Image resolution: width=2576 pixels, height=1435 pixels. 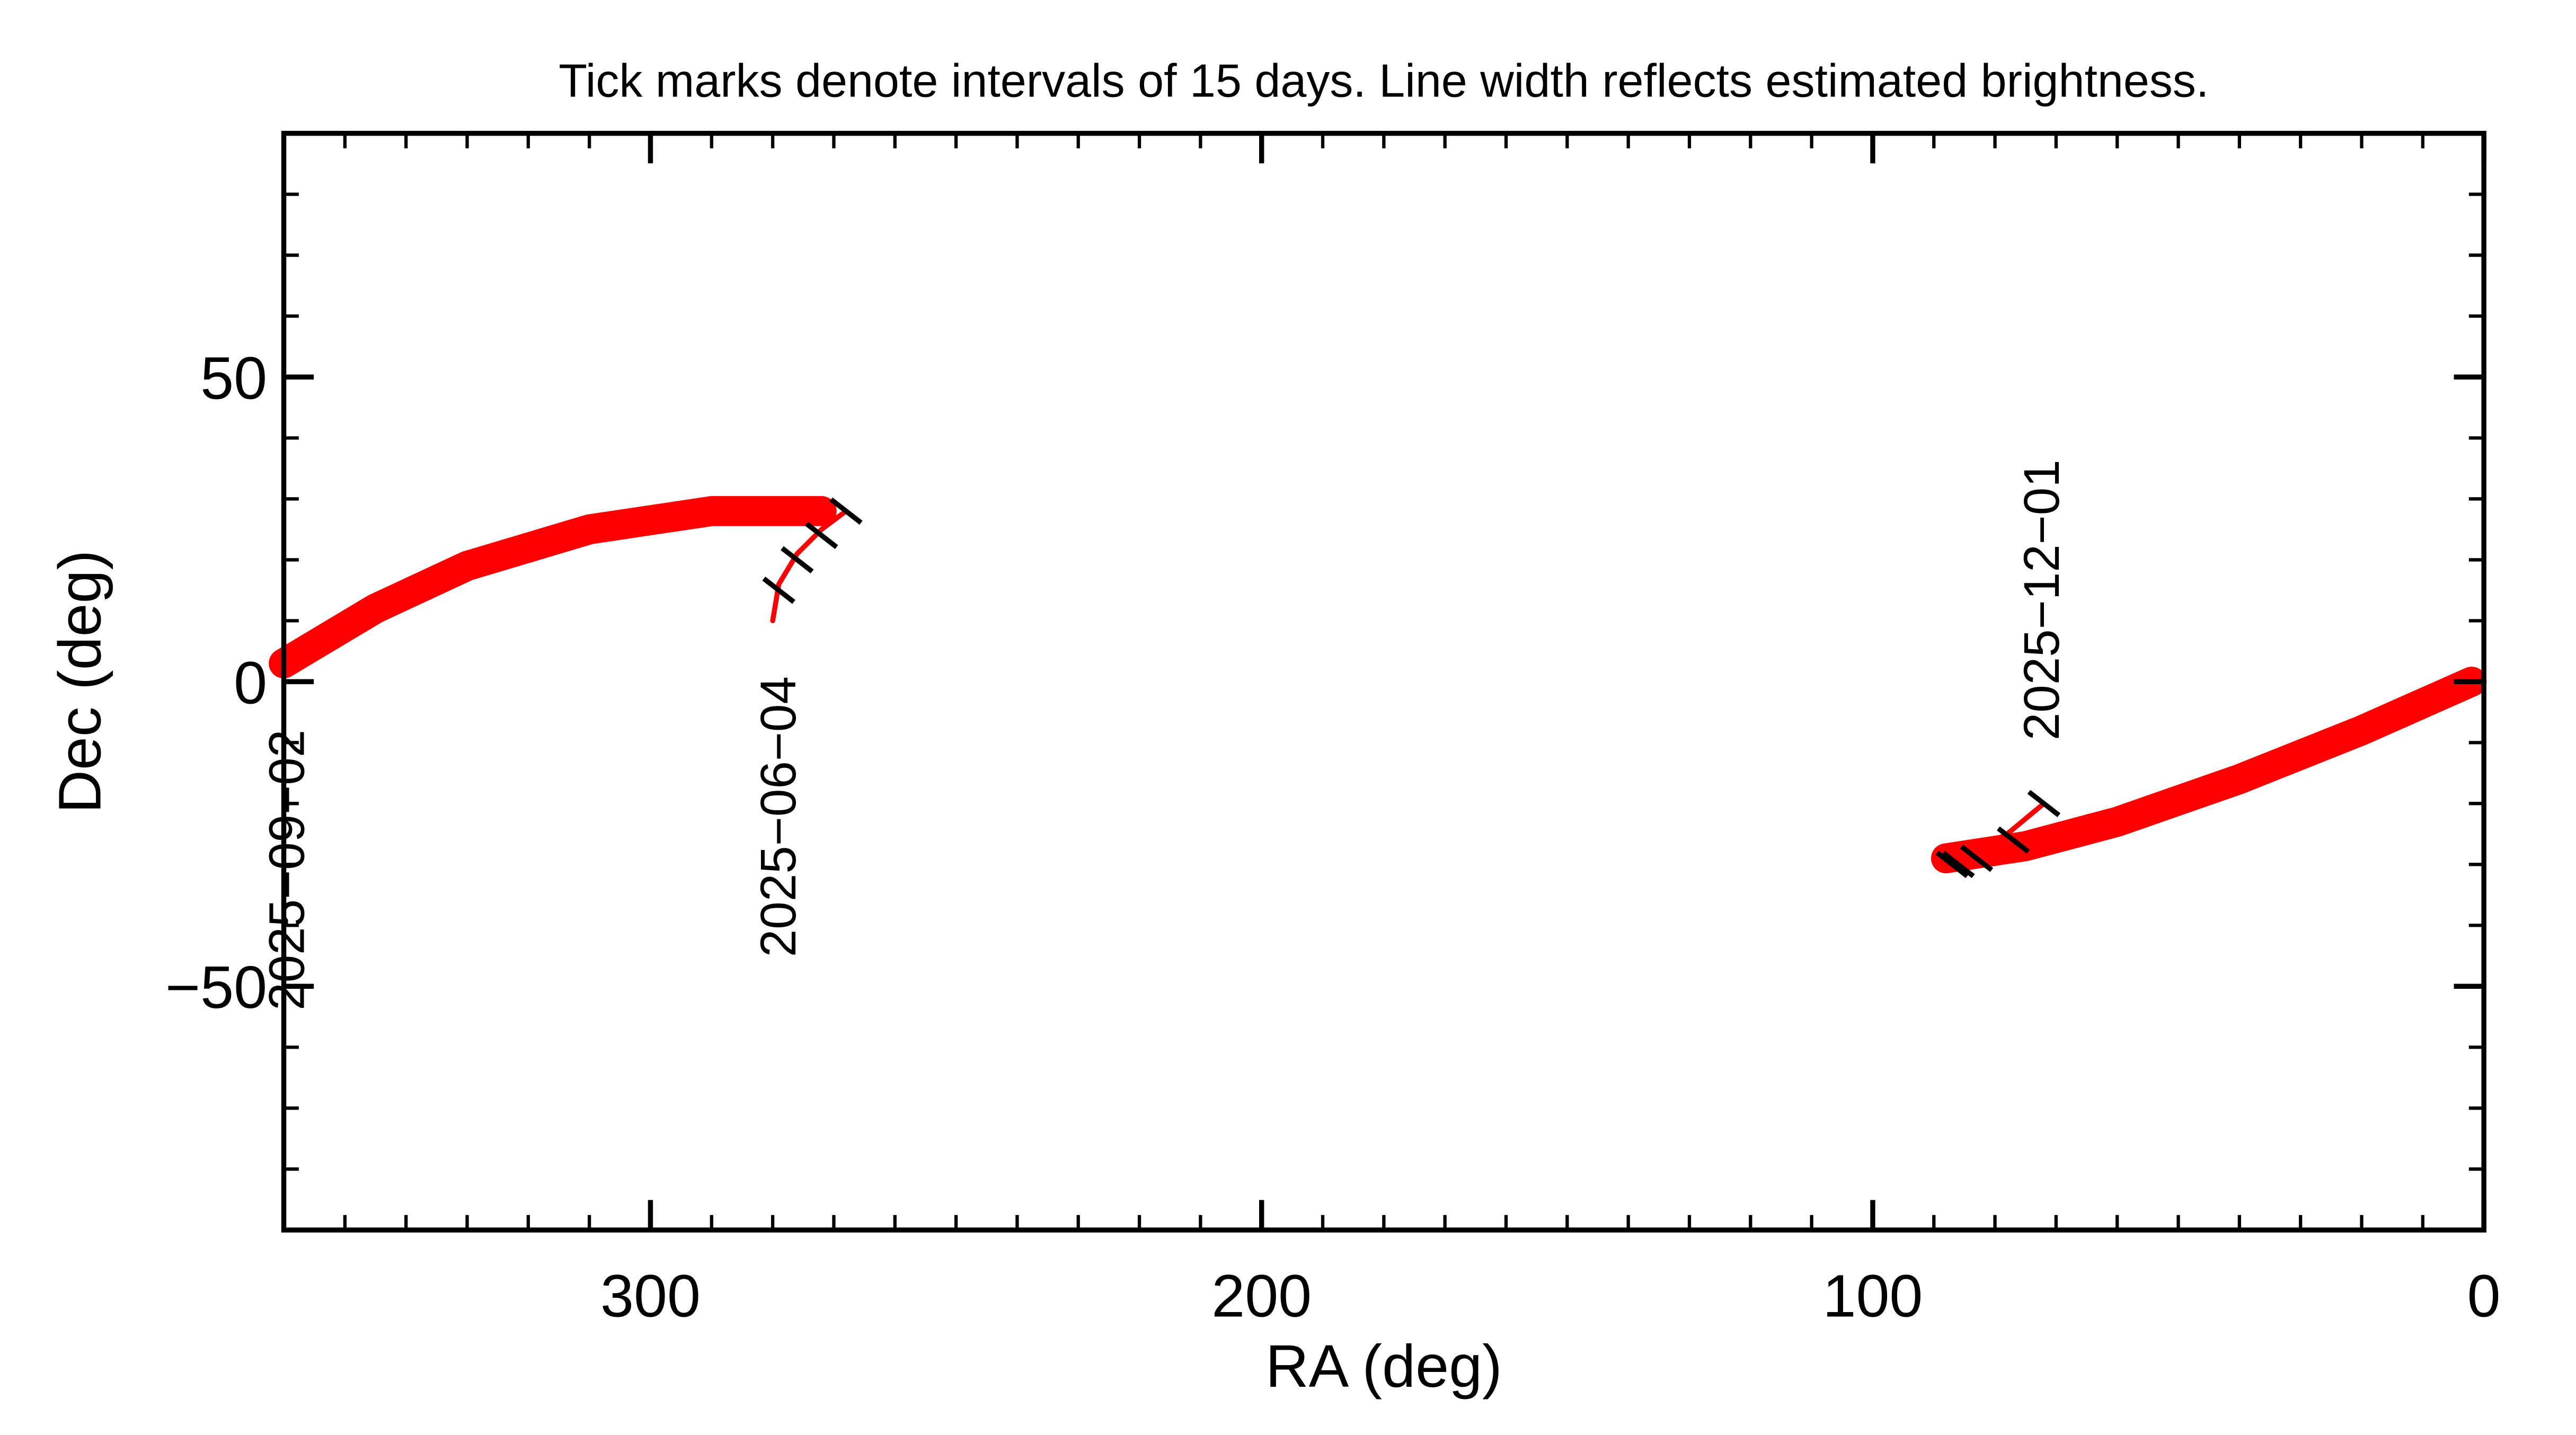 What do you see at coordinates (250, 683) in the screenshot?
I see `y-tick-label: 0` at bounding box center [250, 683].